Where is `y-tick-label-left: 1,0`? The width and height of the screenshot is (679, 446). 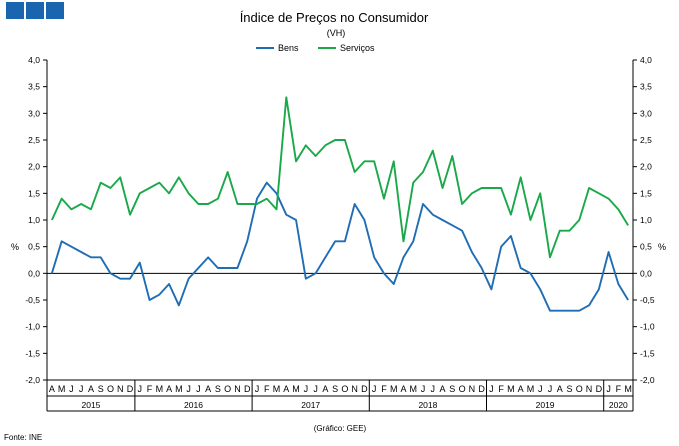
y-tick-label-left: 1,0 is located at coordinates (34, 220).